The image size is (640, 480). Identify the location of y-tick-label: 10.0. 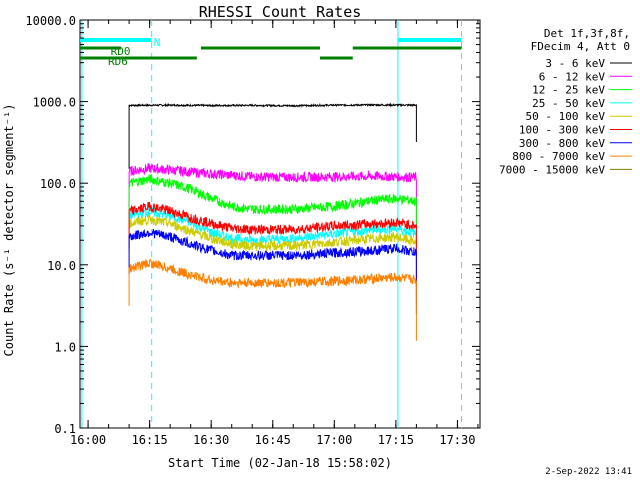
(61, 266).